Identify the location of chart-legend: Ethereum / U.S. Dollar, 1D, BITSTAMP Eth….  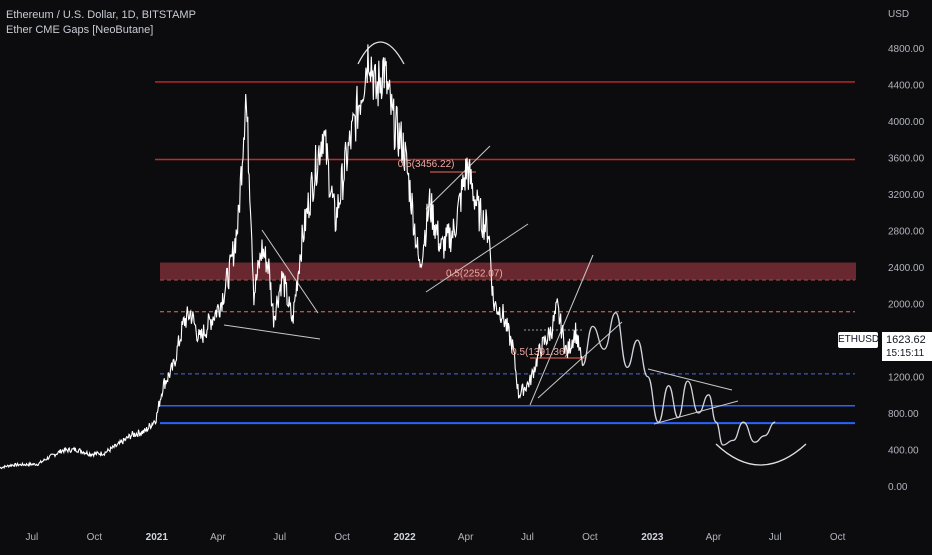
(101, 23).